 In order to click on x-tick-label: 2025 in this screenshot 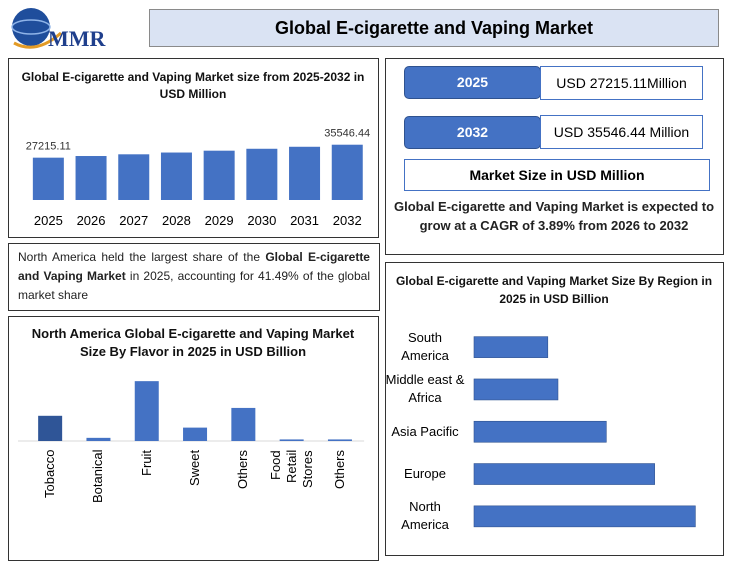, I will do `click(48, 220)`.